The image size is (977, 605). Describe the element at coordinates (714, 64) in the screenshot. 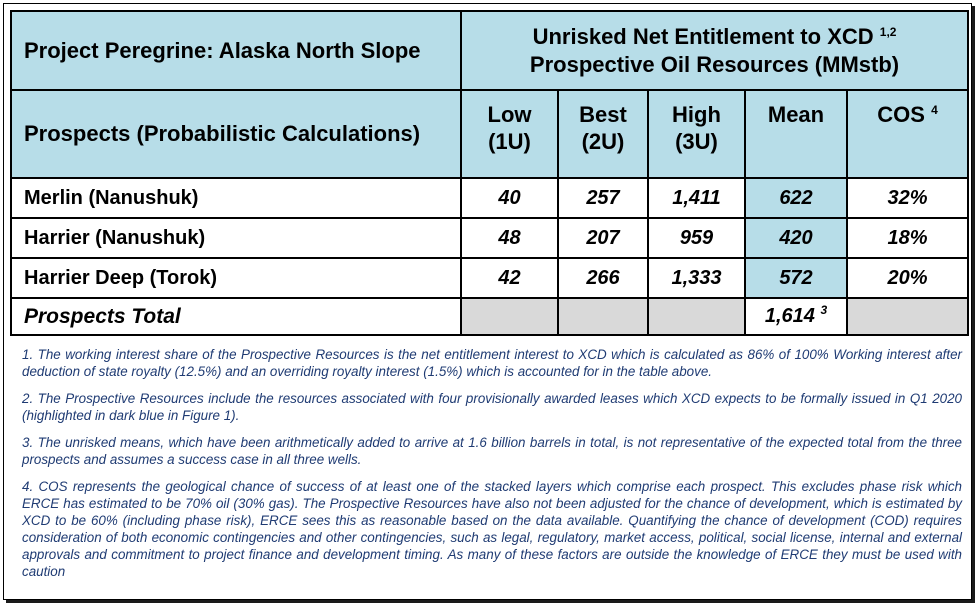

I see `entitlement-line2: Prospective Oil Resources (MMstb)` at that location.